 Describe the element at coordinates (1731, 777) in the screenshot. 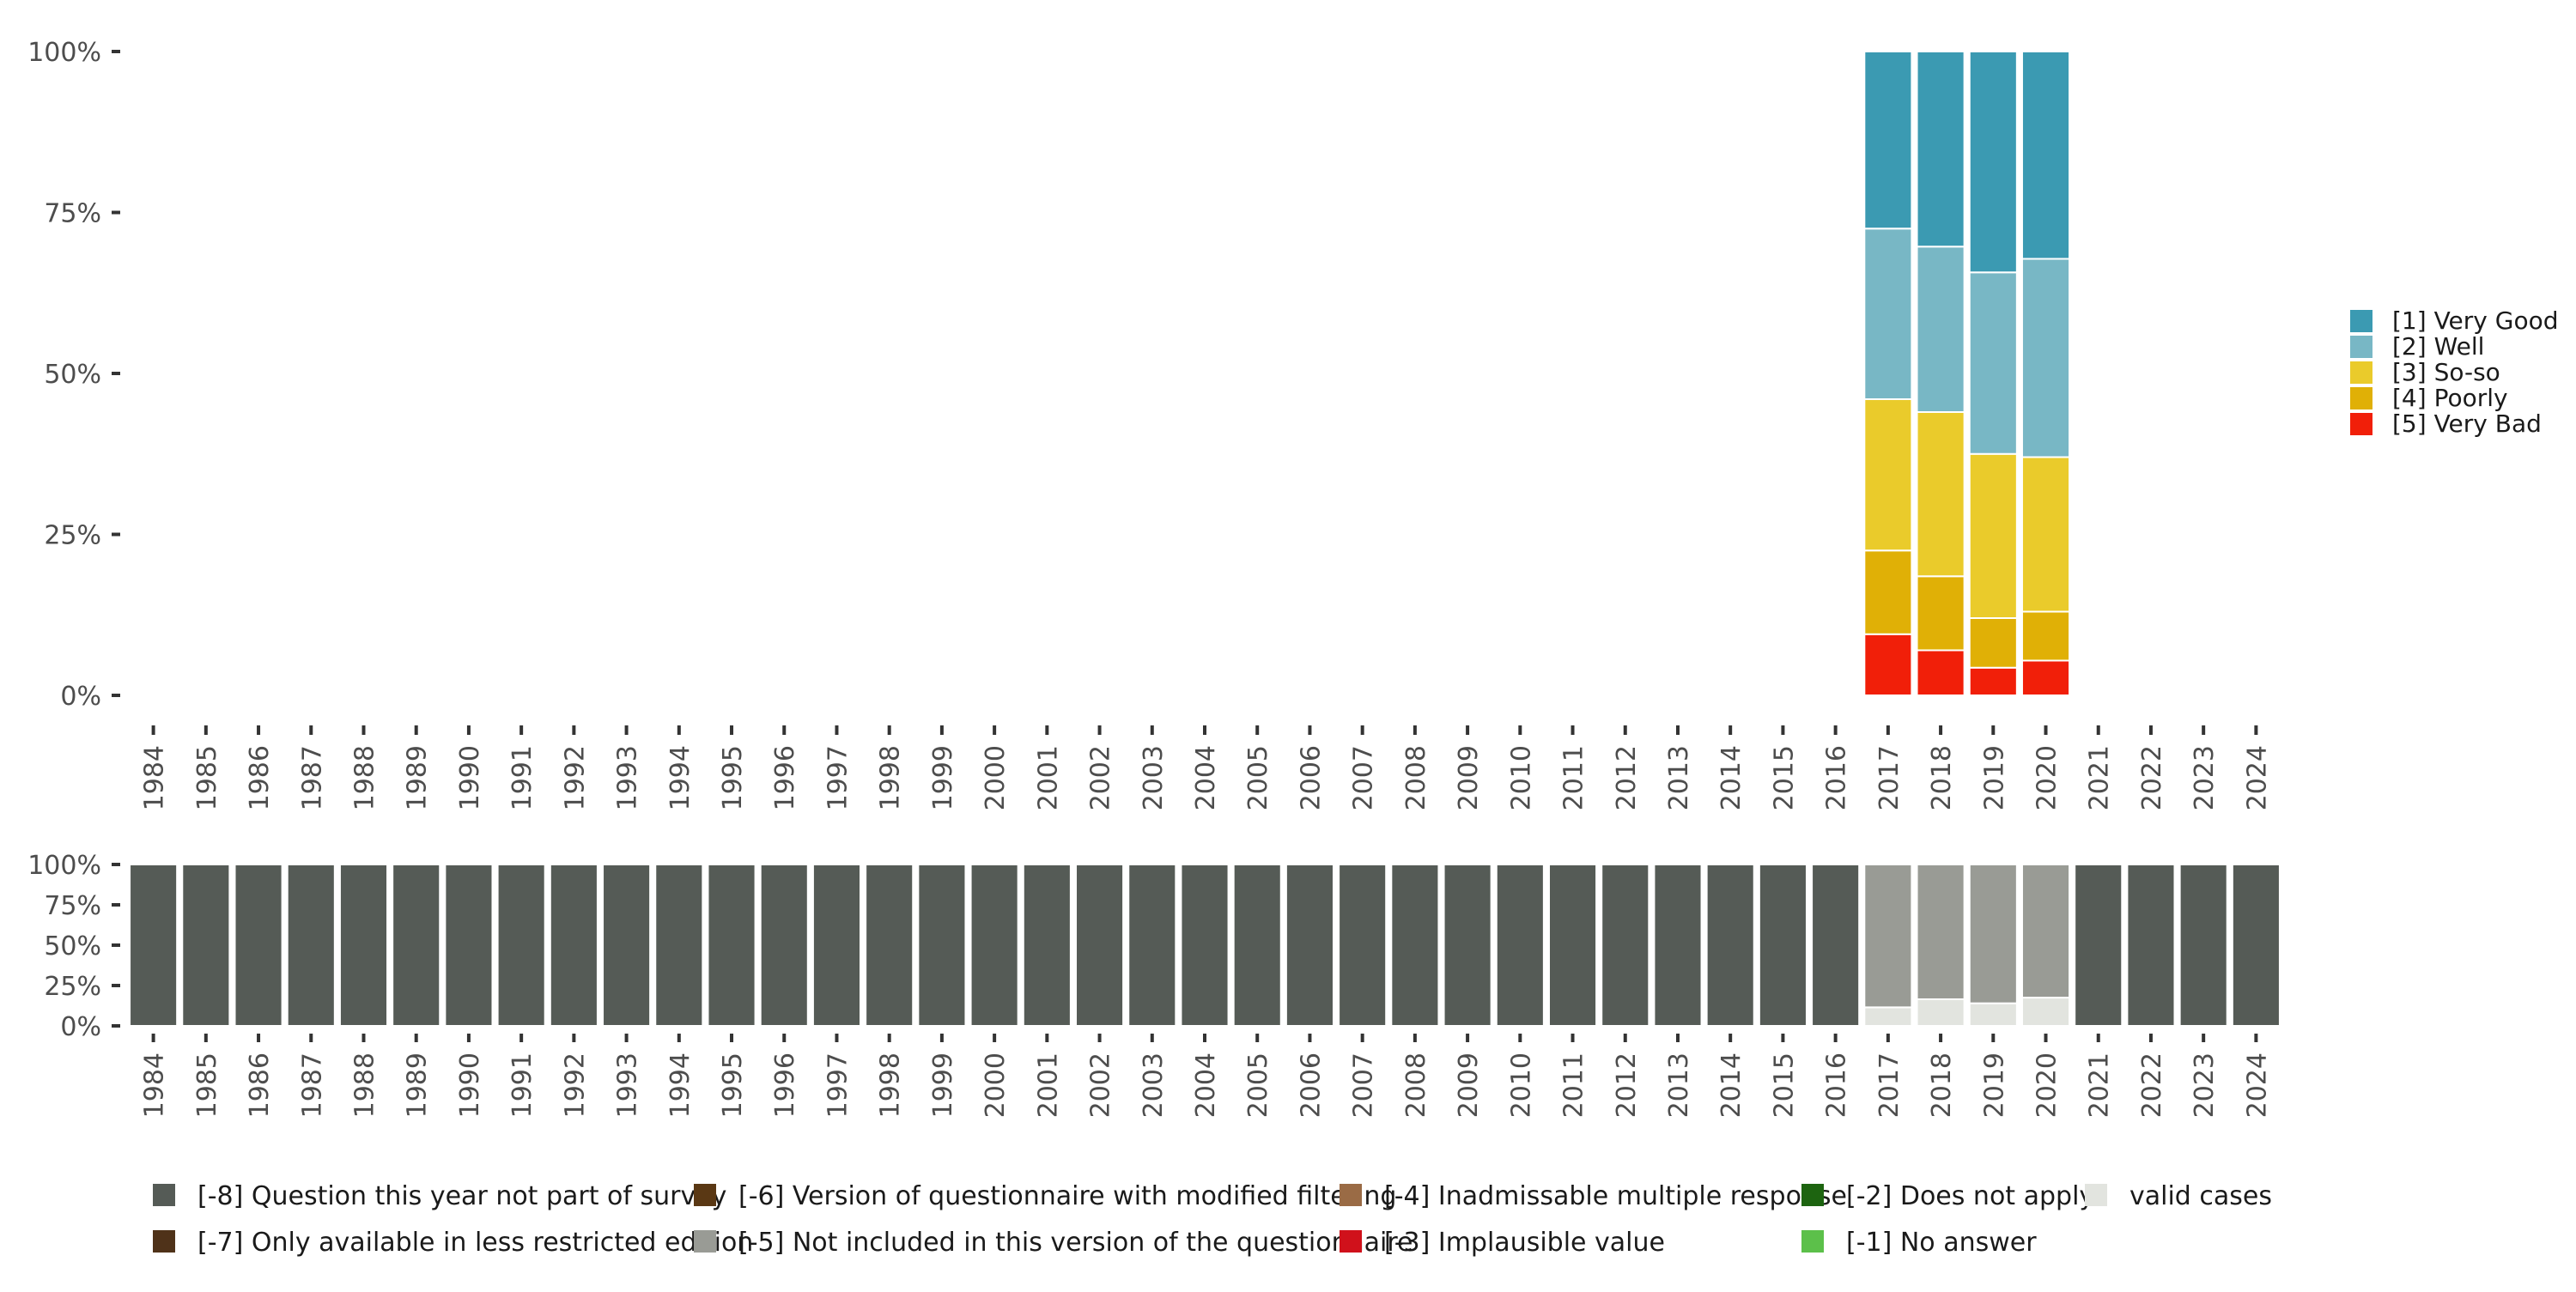

I see `x-tick-label: 2014` at that location.